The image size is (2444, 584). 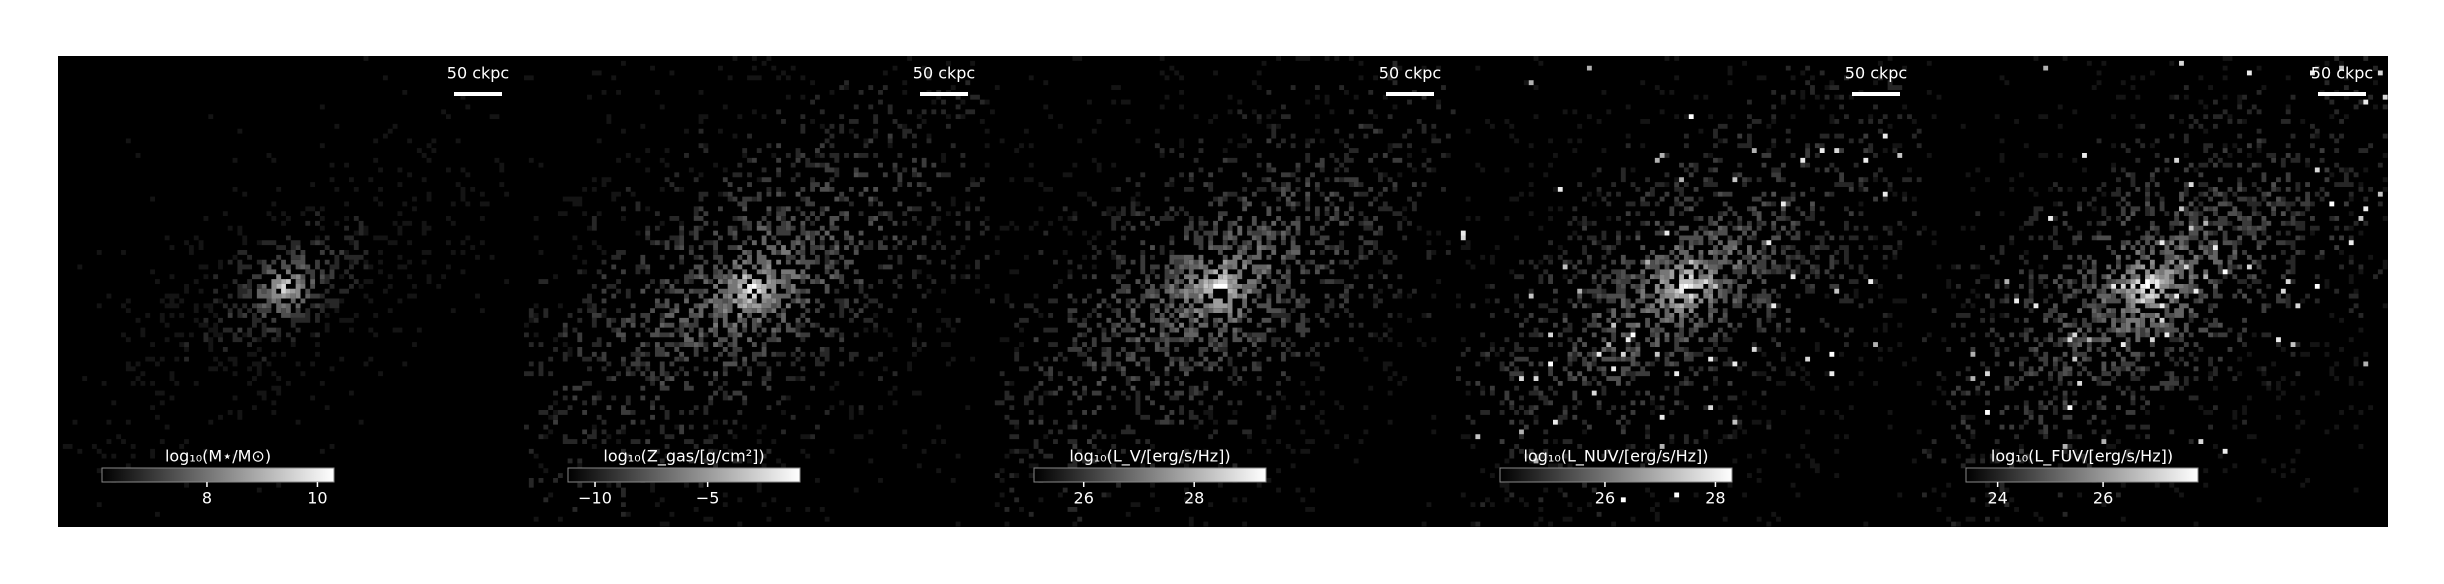 I want to click on colorbar-tick-label: −5, so click(x=708, y=498).